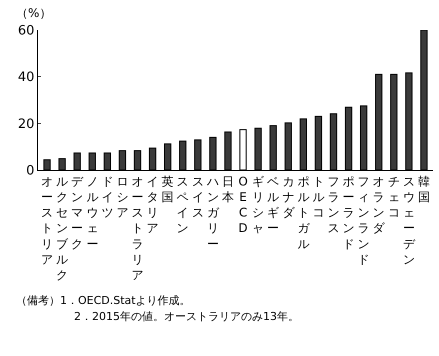  Describe the element at coordinates (92, 212) in the screenshot. I see `x-tick-label: ノルウェー` at that location.